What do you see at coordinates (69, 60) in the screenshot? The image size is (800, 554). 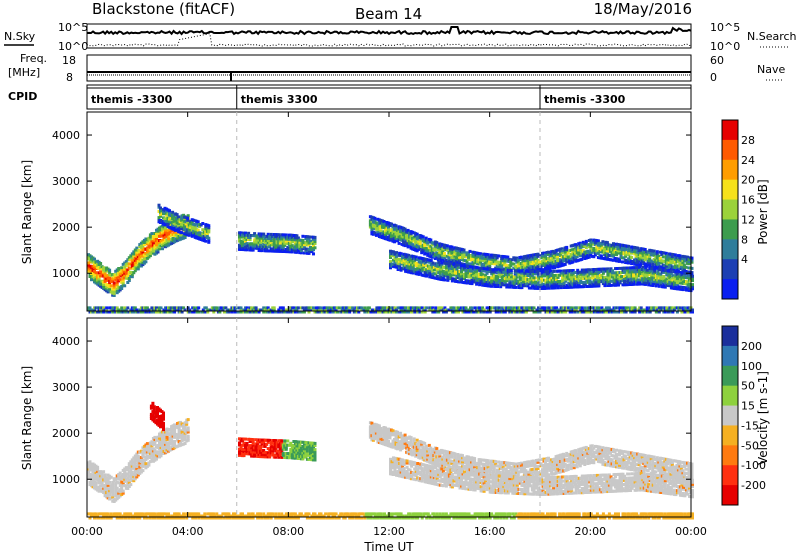 I see `freq-left-tick-top: 18` at bounding box center [69, 60].